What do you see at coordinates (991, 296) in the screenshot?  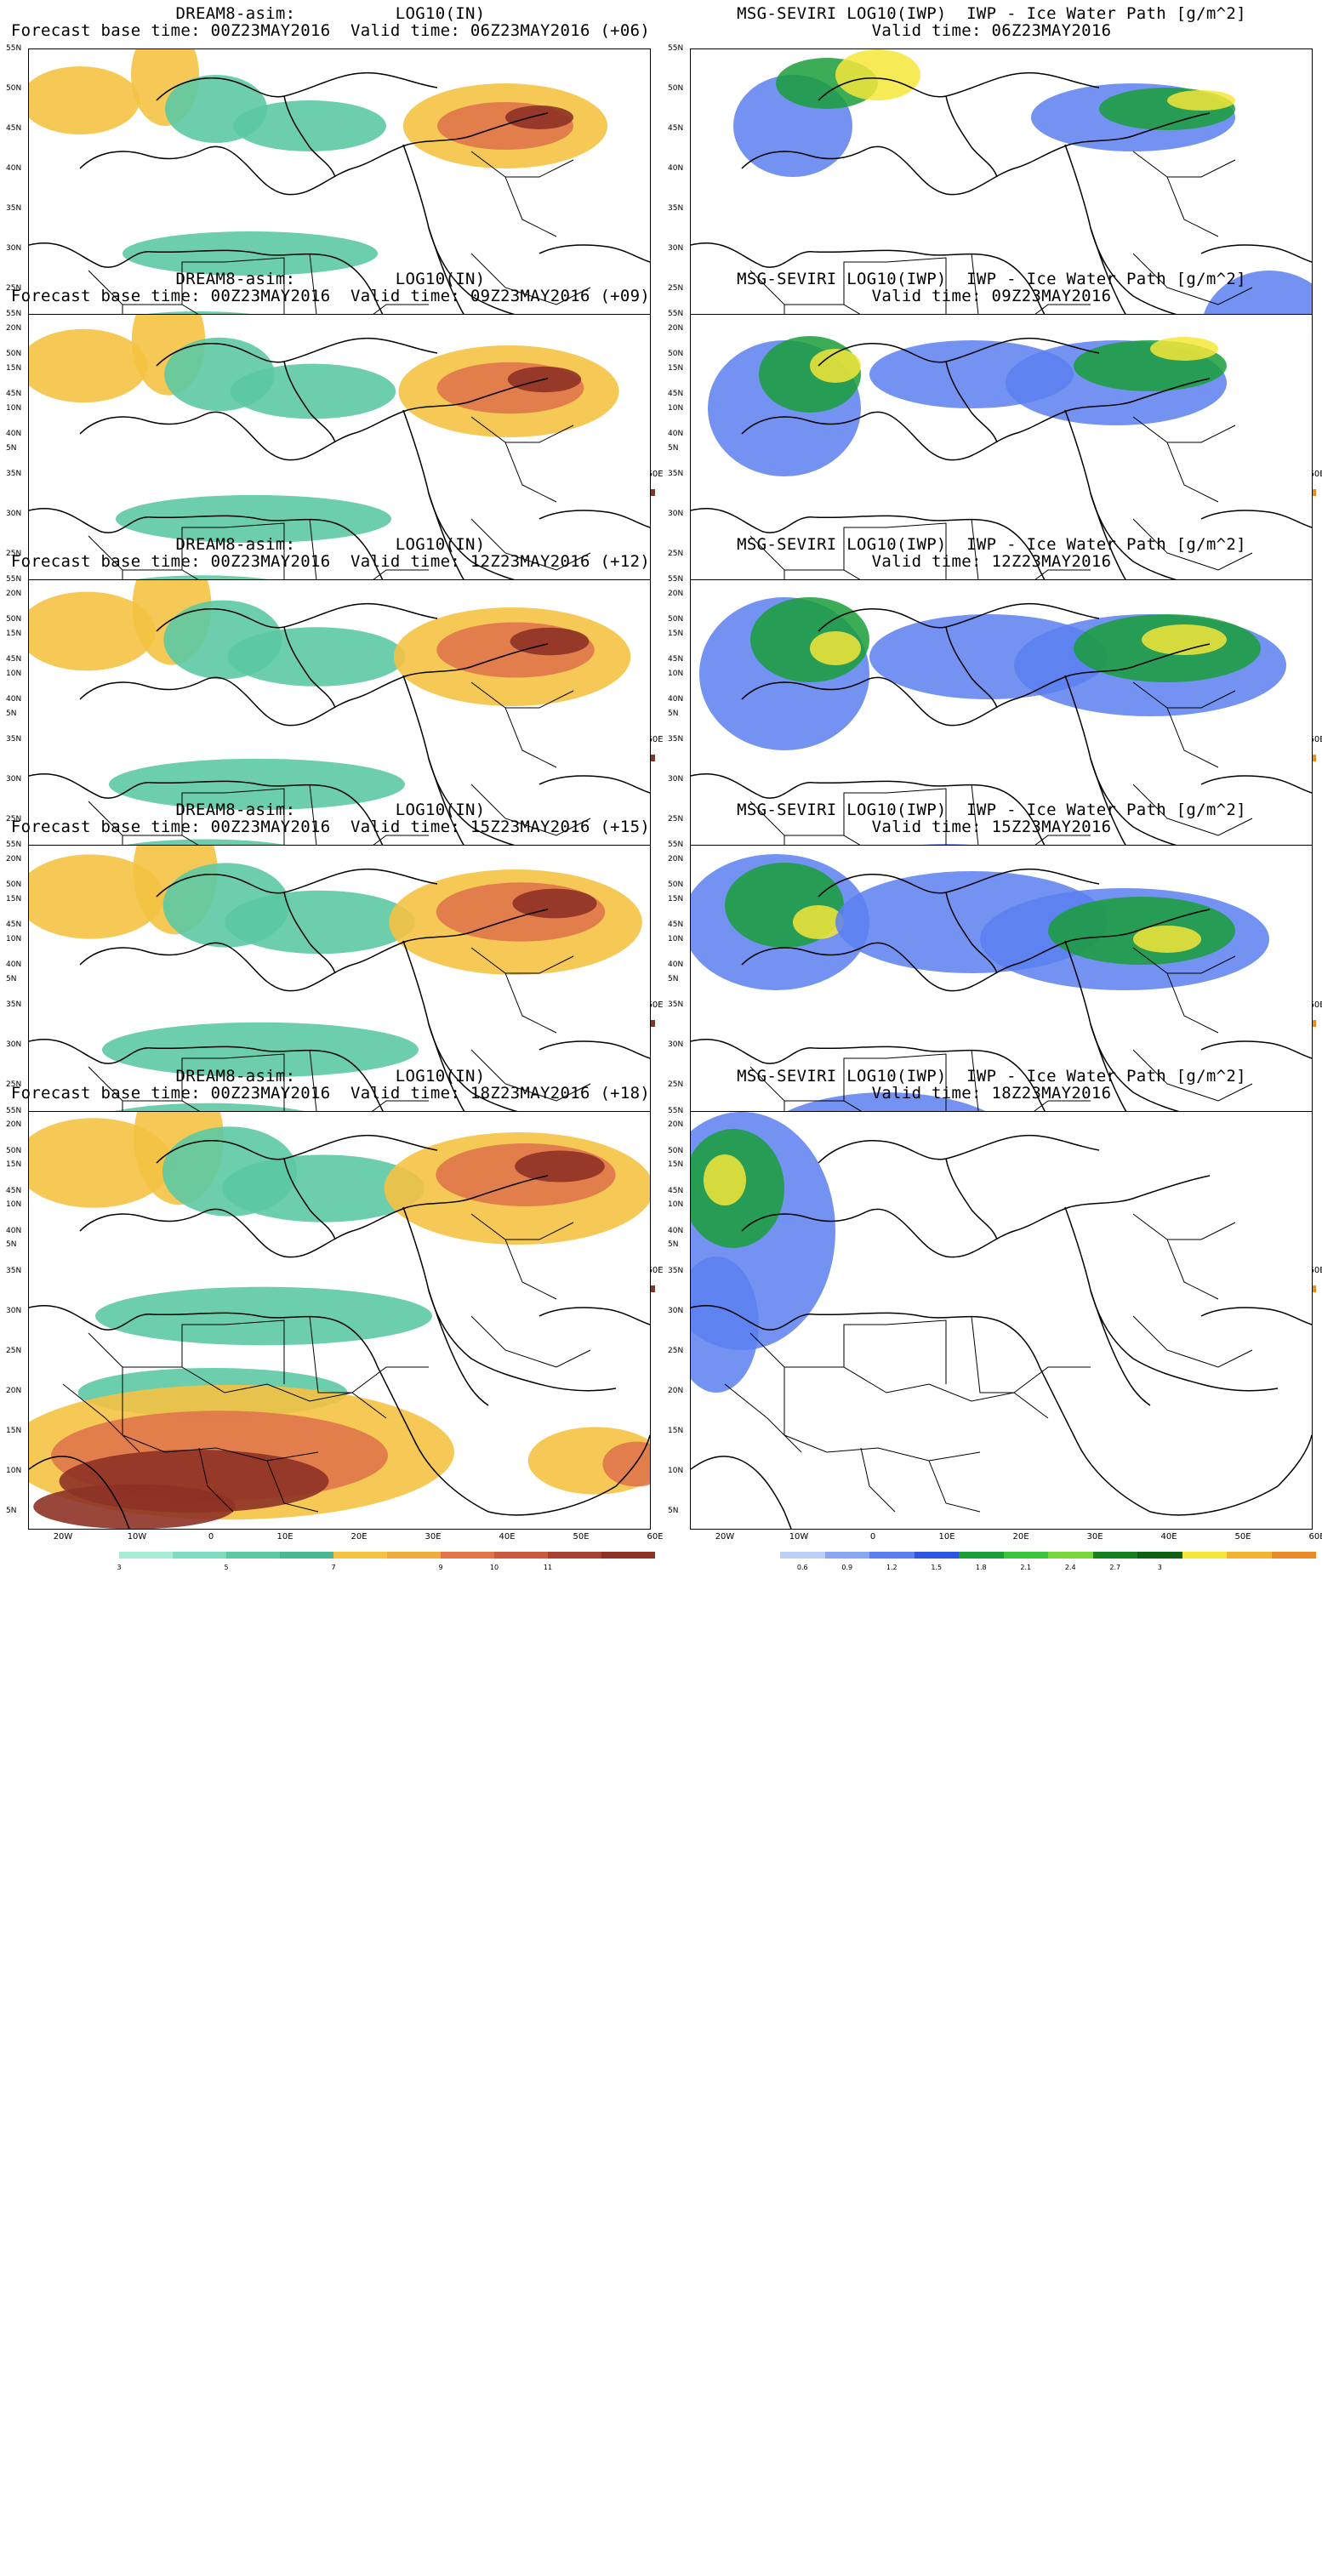 I see `panel-subtitle: Valid time: 09Z23MAY2016` at bounding box center [991, 296].